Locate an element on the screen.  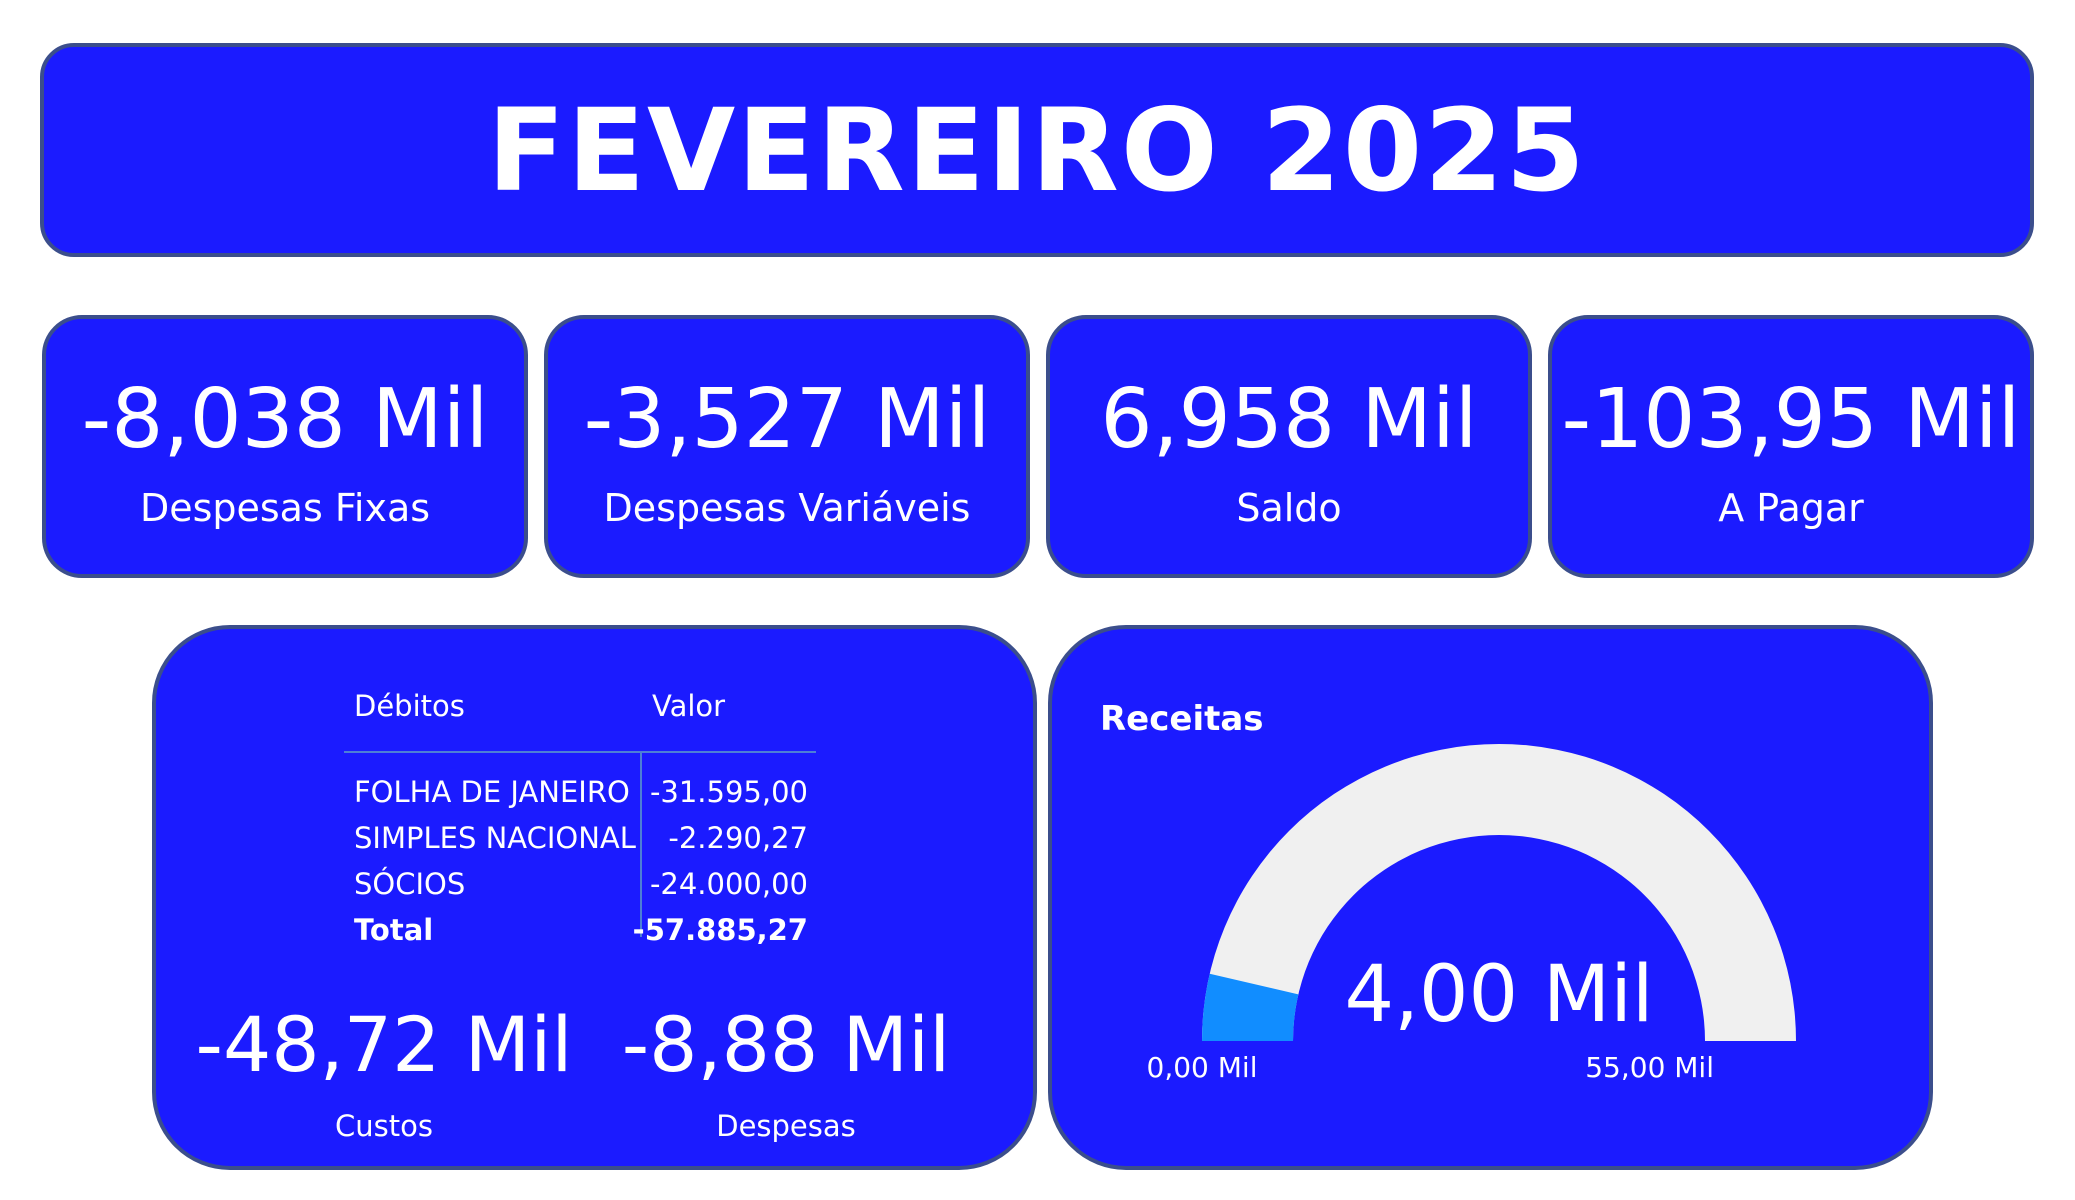
row-value: -31.595,00 is located at coordinates (728, 792).